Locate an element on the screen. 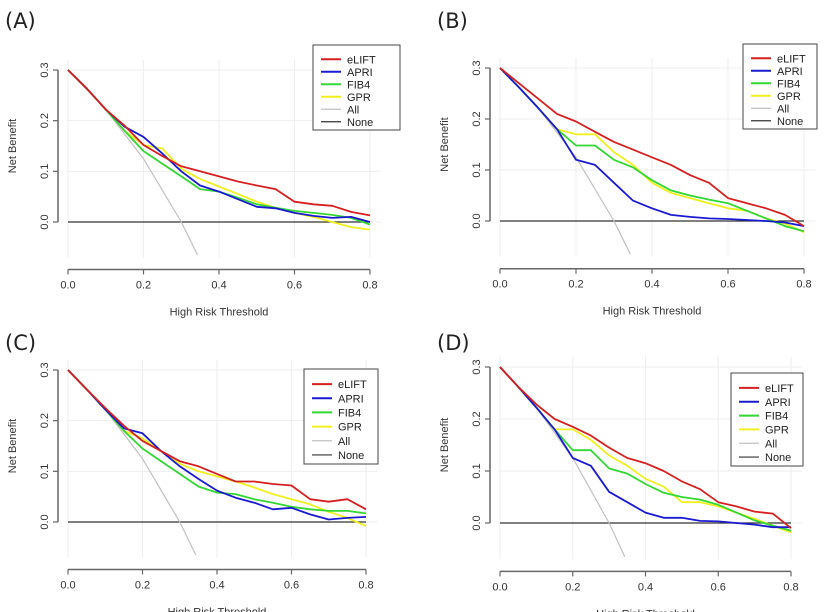 This screenshot has width=824, height=612. series-line-fib4 is located at coordinates (217, 442).